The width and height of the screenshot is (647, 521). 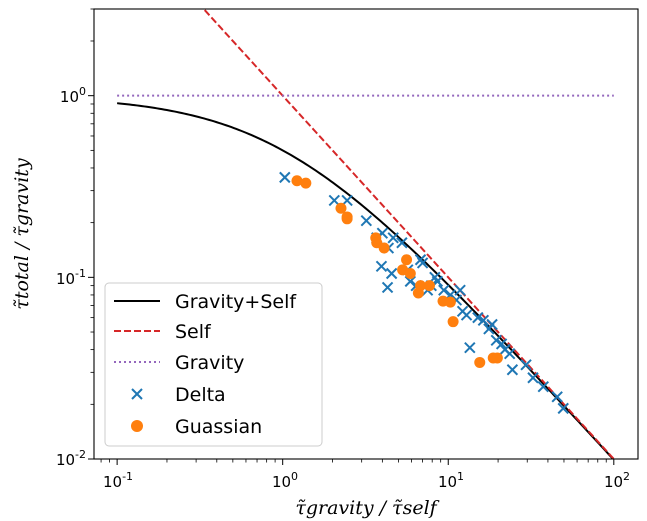 What do you see at coordinates (367, 508) in the screenshot?
I see `x-axis-label: τ̃gravity / τ̃self` at bounding box center [367, 508].